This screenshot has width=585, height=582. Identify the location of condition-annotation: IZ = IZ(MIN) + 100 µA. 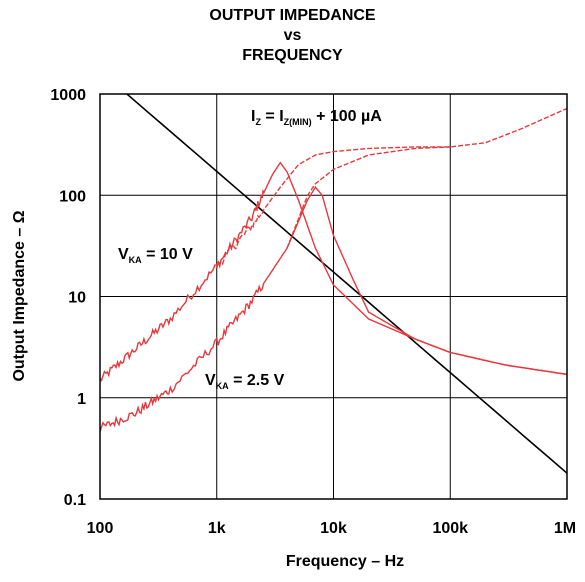
(316, 117).